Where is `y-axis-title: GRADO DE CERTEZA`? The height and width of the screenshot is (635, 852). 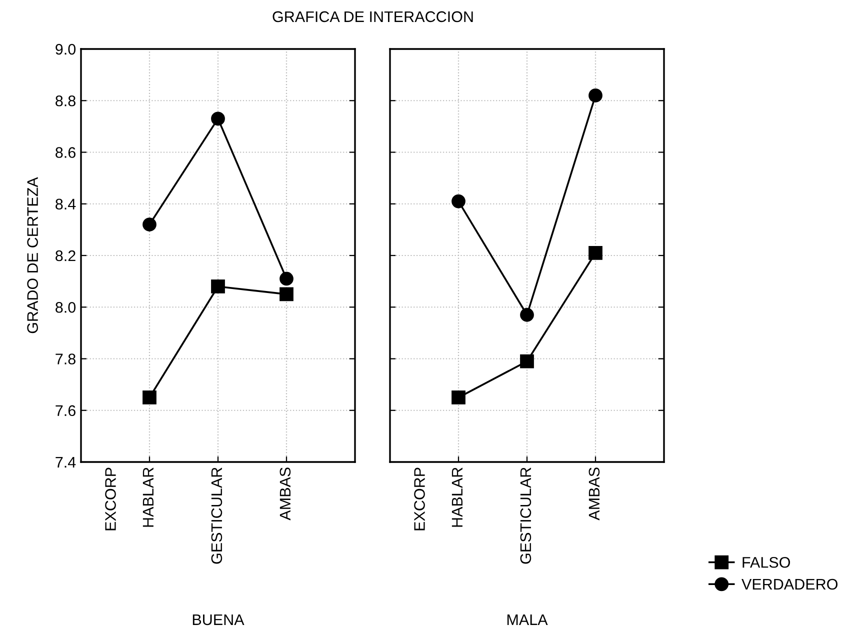 y-axis-title: GRADO DE CERTEZA is located at coordinates (32, 255).